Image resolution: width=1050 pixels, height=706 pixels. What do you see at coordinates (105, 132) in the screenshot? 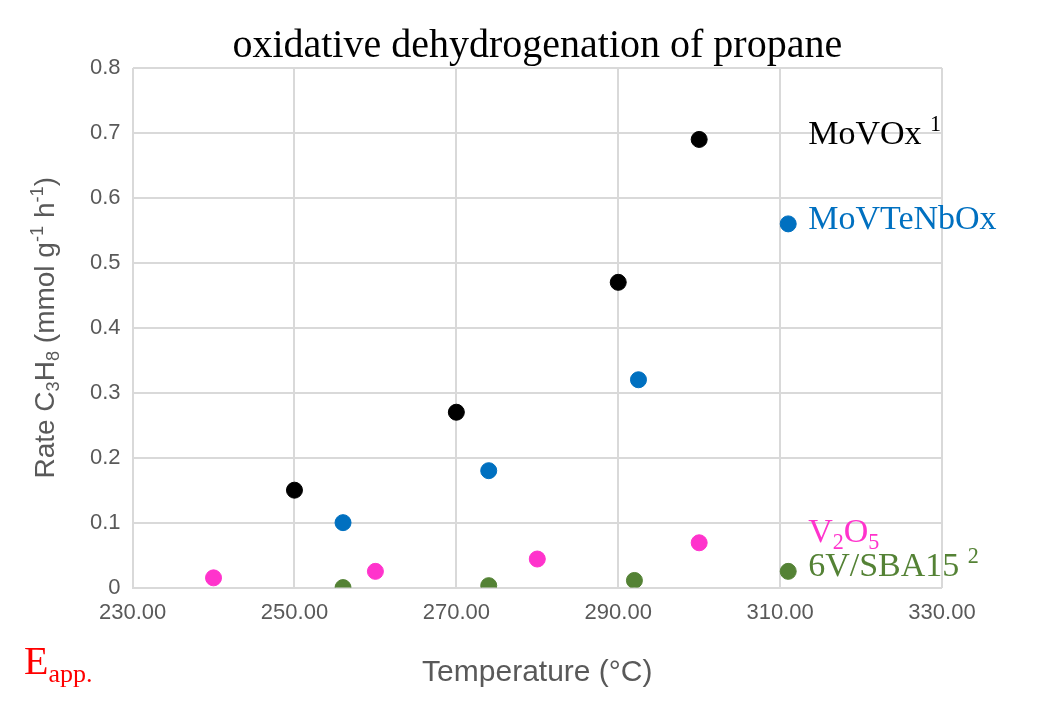
I see `y-tick-label: 0.7` at bounding box center [105, 132].